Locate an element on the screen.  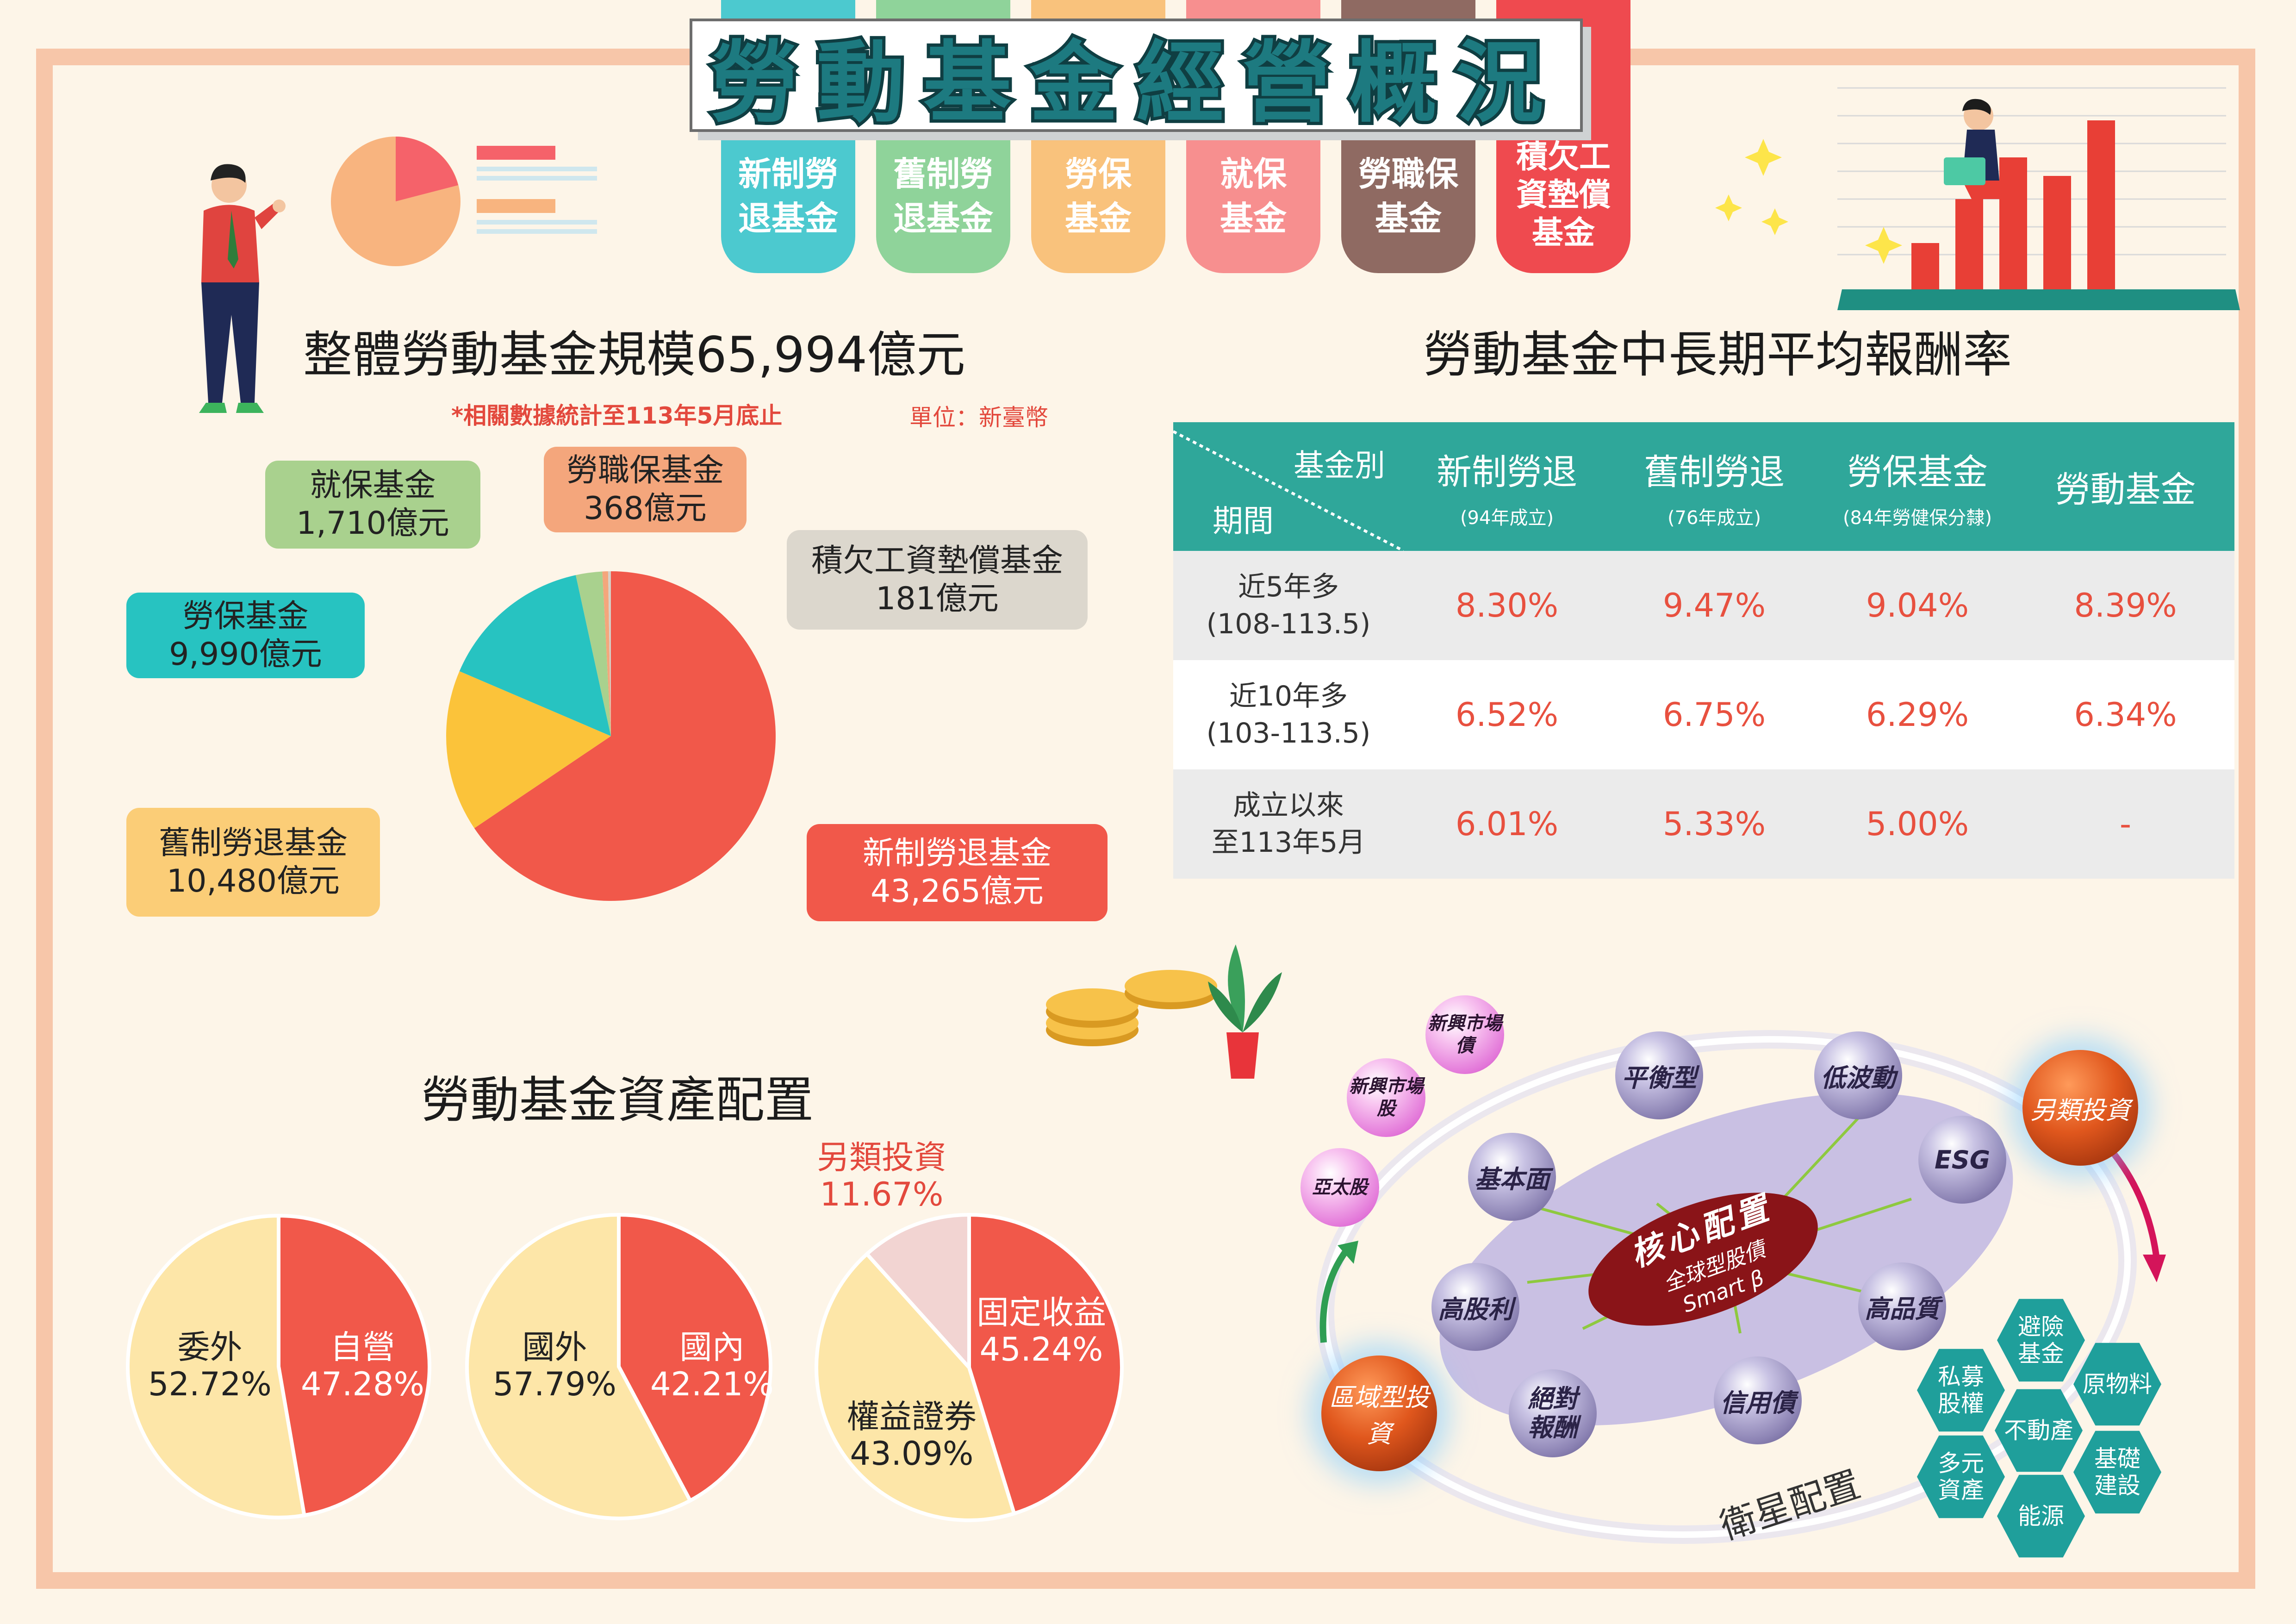
coins-and-plant-illustration is located at coordinates (1164, 1011).